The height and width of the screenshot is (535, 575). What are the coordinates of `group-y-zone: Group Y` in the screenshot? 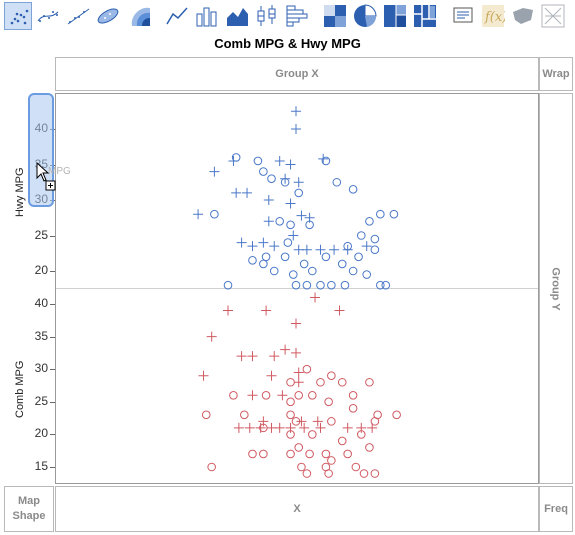 It's located at (556, 288).